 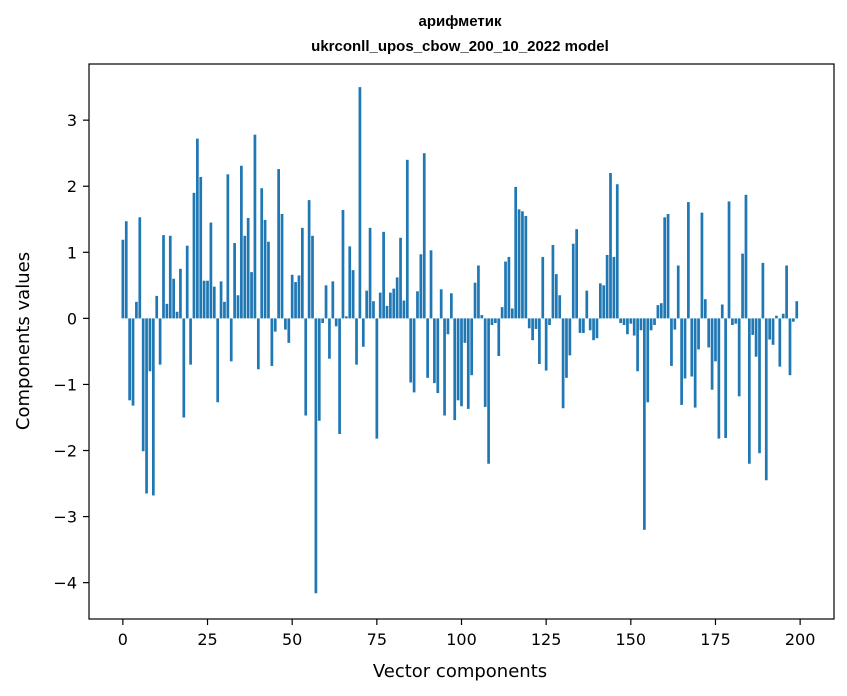 I want to click on y-tick-label: −3, so click(x=65, y=517).